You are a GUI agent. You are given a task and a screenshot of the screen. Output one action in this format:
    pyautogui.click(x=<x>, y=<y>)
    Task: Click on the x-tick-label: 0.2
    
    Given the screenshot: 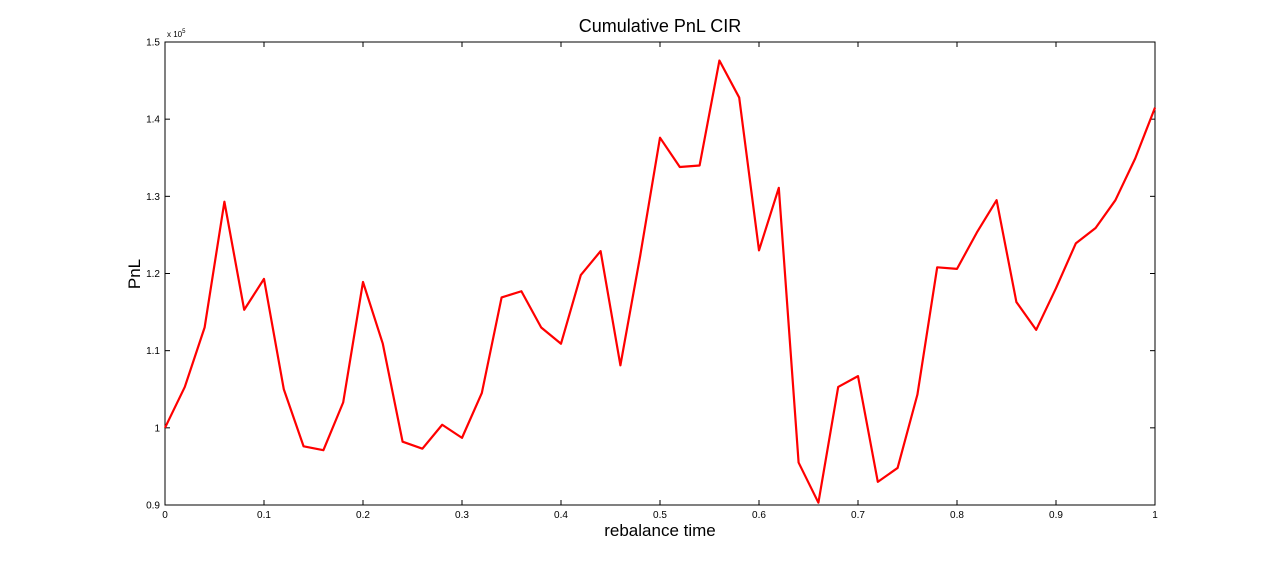 What is the action you would take?
    pyautogui.click(x=363, y=515)
    